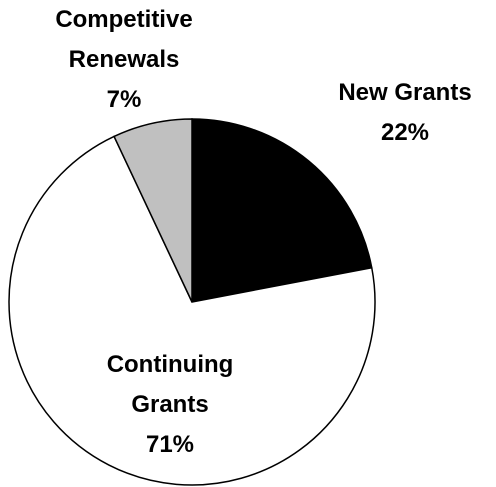 The height and width of the screenshot is (487, 496). Describe the element at coordinates (170, 444) in the screenshot. I see `slice-percent: 71%` at that location.